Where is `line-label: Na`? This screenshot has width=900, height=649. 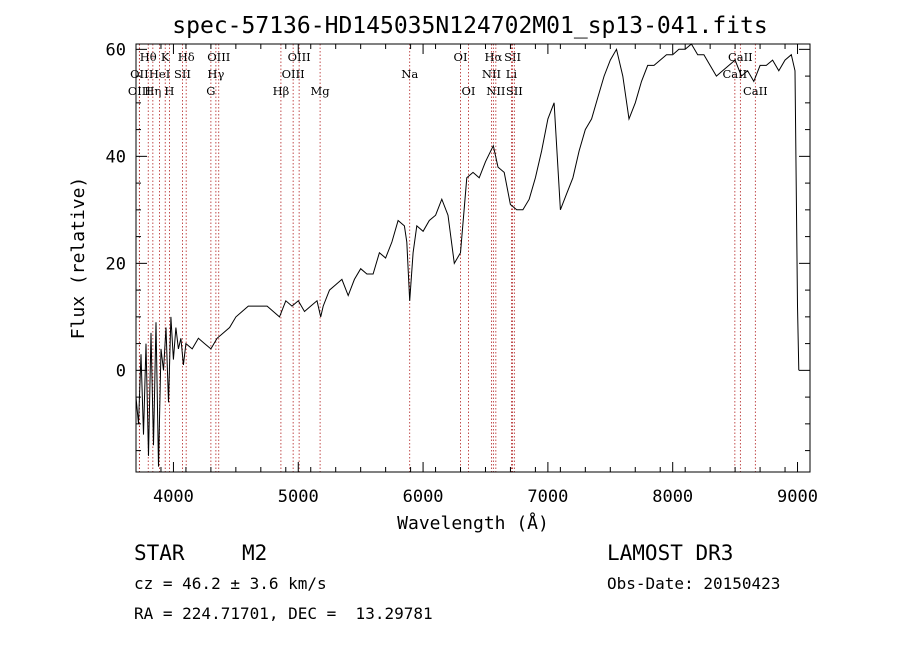 line-label: Na is located at coordinates (409, 74).